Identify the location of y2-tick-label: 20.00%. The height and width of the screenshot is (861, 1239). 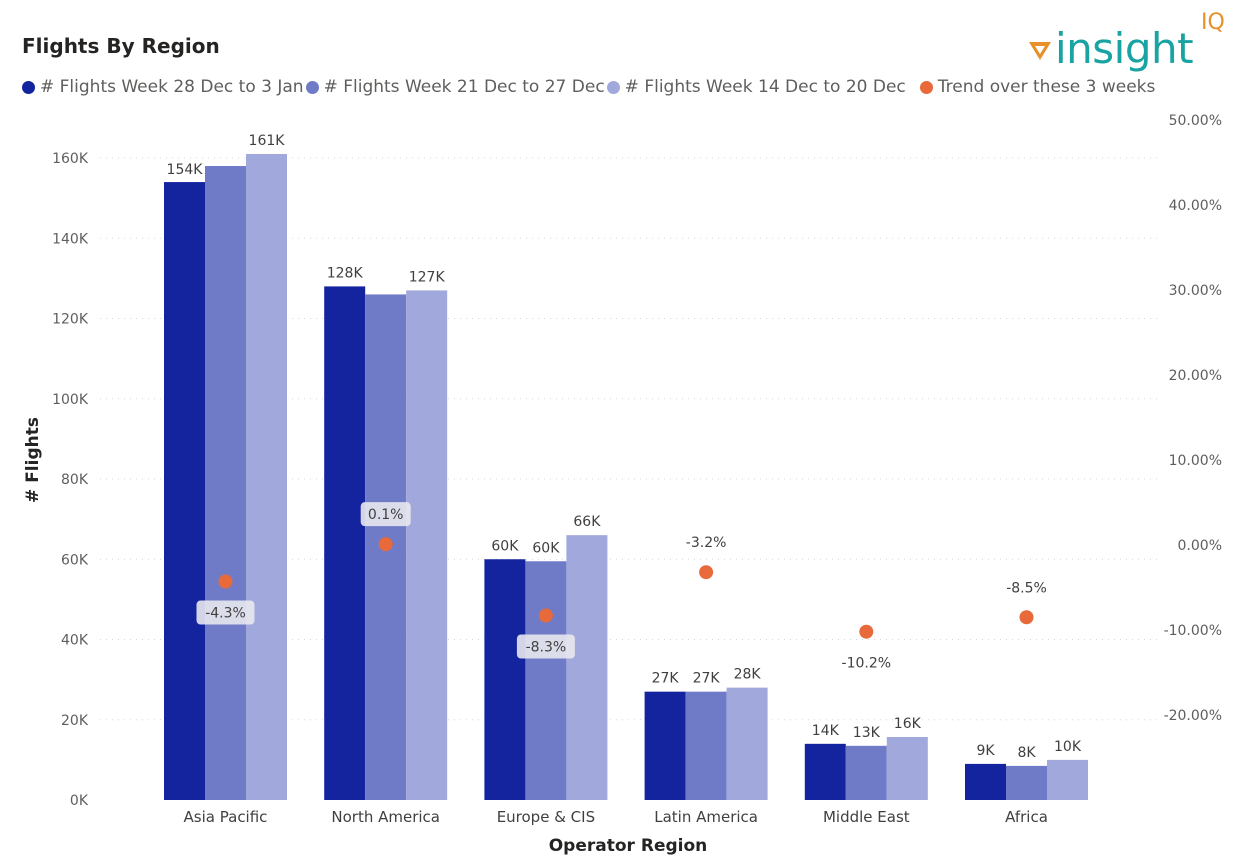
(1195, 376).